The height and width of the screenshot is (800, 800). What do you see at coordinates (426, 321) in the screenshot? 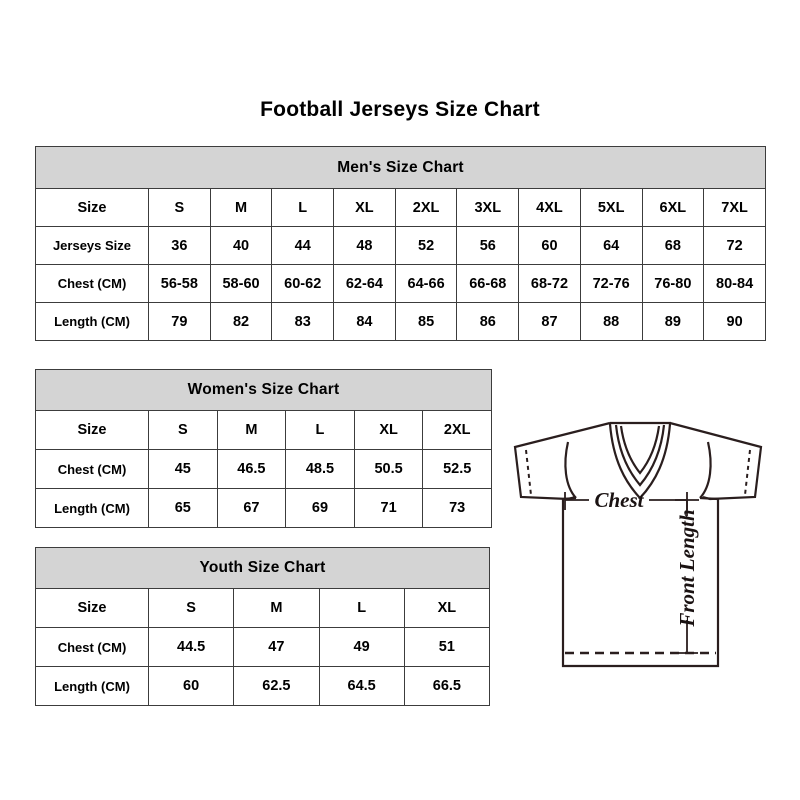
I see `table-cell: 85` at bounding box center [426, 321].